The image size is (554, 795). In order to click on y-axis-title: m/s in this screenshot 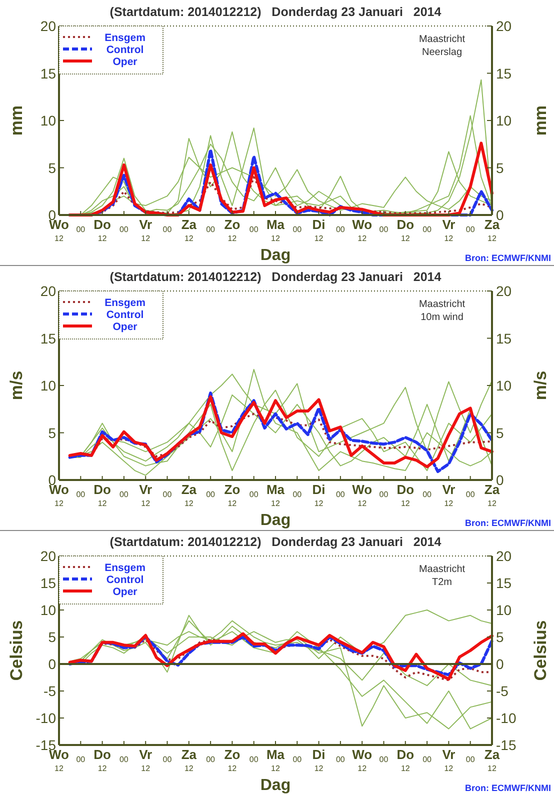, I will do `click(16, 385)`.